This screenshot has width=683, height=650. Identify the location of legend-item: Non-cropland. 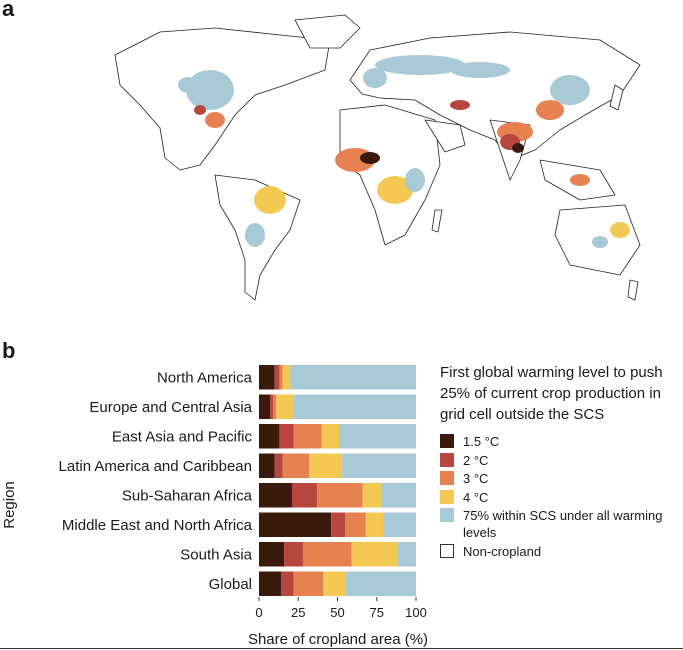
(560, 551).